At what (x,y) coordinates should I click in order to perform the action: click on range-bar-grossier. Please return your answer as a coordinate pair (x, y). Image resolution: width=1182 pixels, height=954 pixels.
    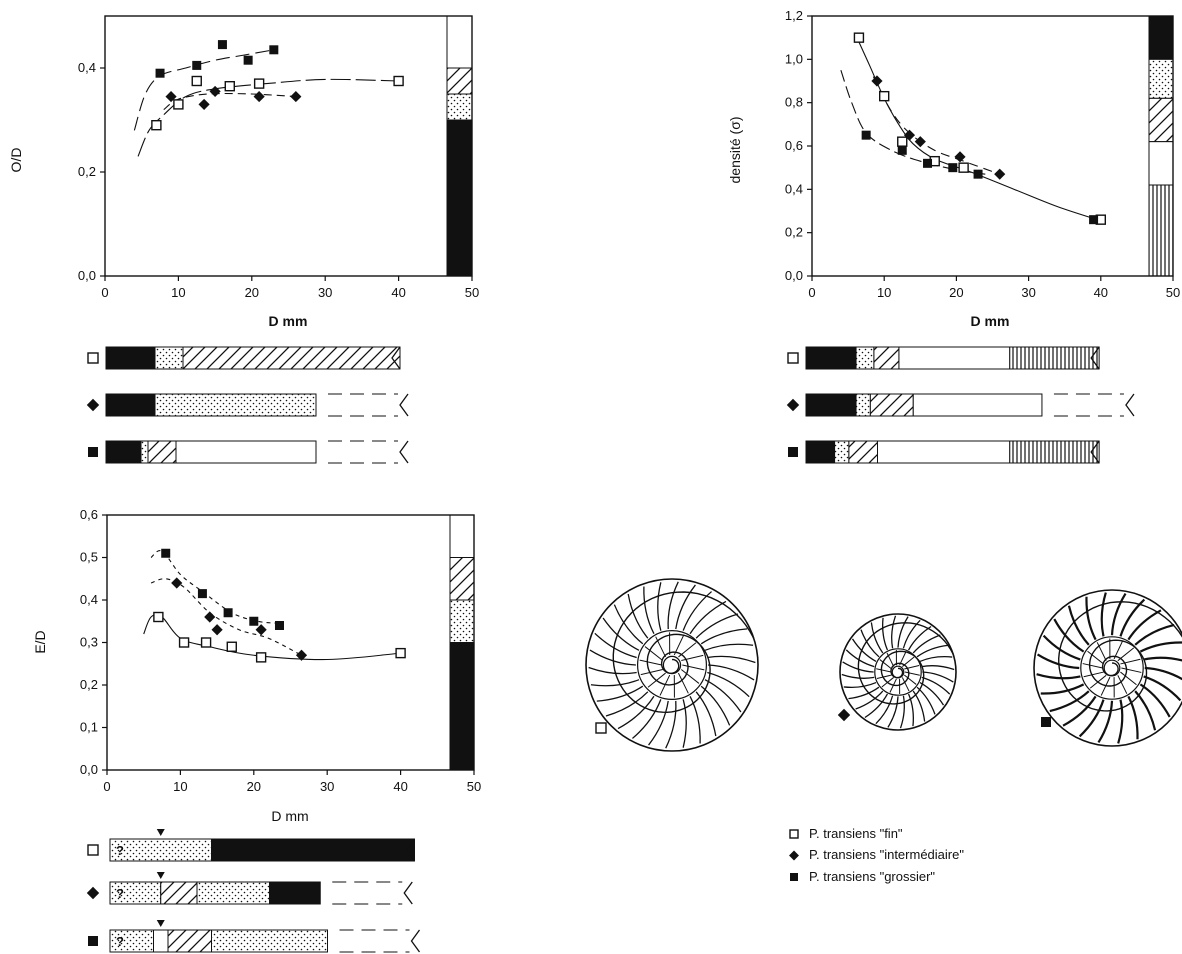
    Looking at the image, I should click on (944, 452).